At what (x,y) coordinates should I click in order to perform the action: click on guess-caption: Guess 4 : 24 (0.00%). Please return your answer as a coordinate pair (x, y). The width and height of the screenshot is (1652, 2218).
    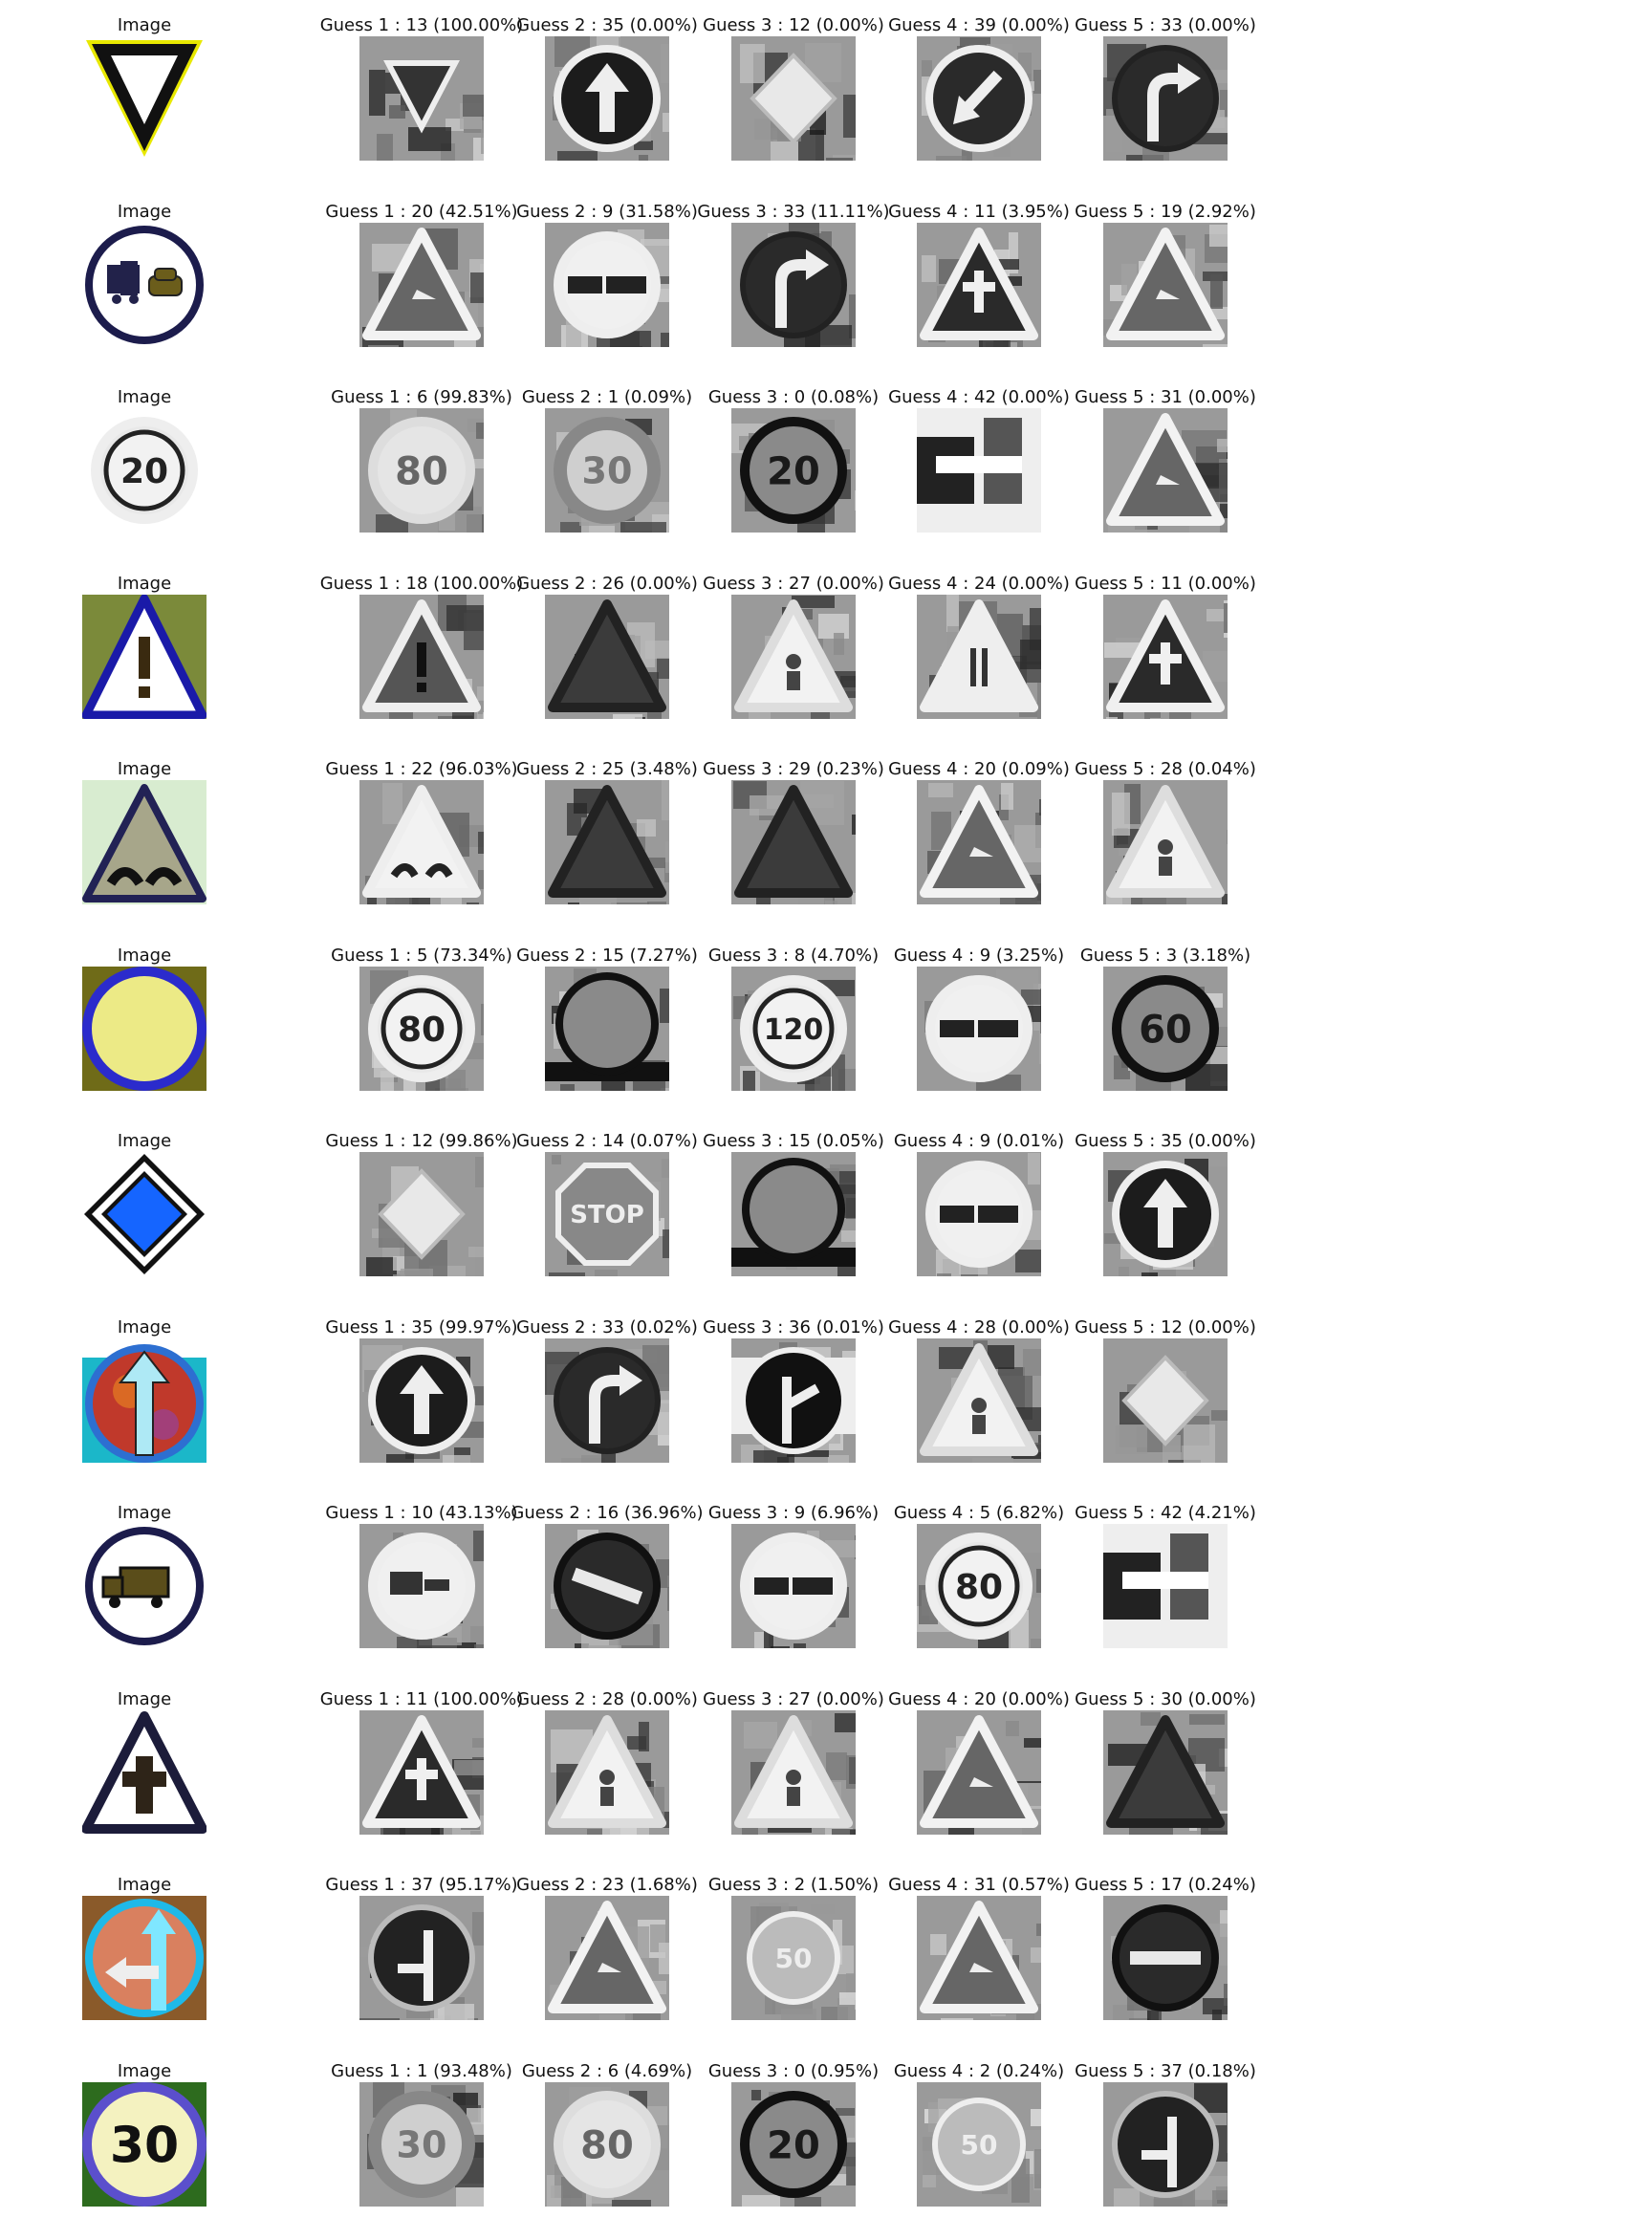
    Looking at the image, I should click on (979, 583).